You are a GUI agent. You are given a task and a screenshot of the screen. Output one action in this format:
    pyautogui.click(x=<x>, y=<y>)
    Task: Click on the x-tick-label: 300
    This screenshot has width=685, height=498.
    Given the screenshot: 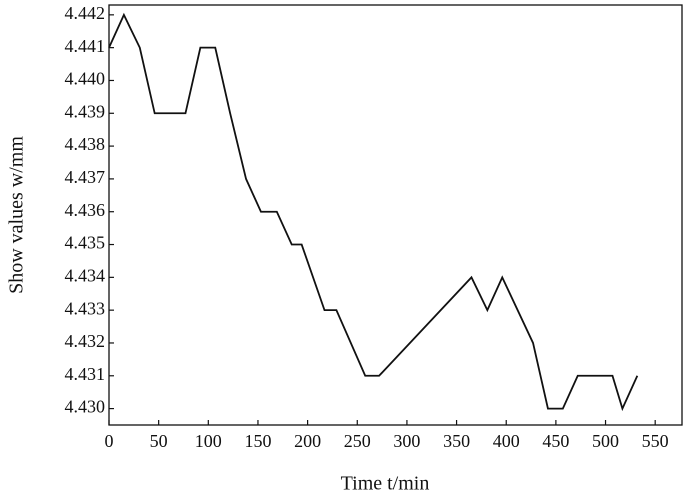 What is the action you would take?
    pyautogui.click(x=406, y=441)
    